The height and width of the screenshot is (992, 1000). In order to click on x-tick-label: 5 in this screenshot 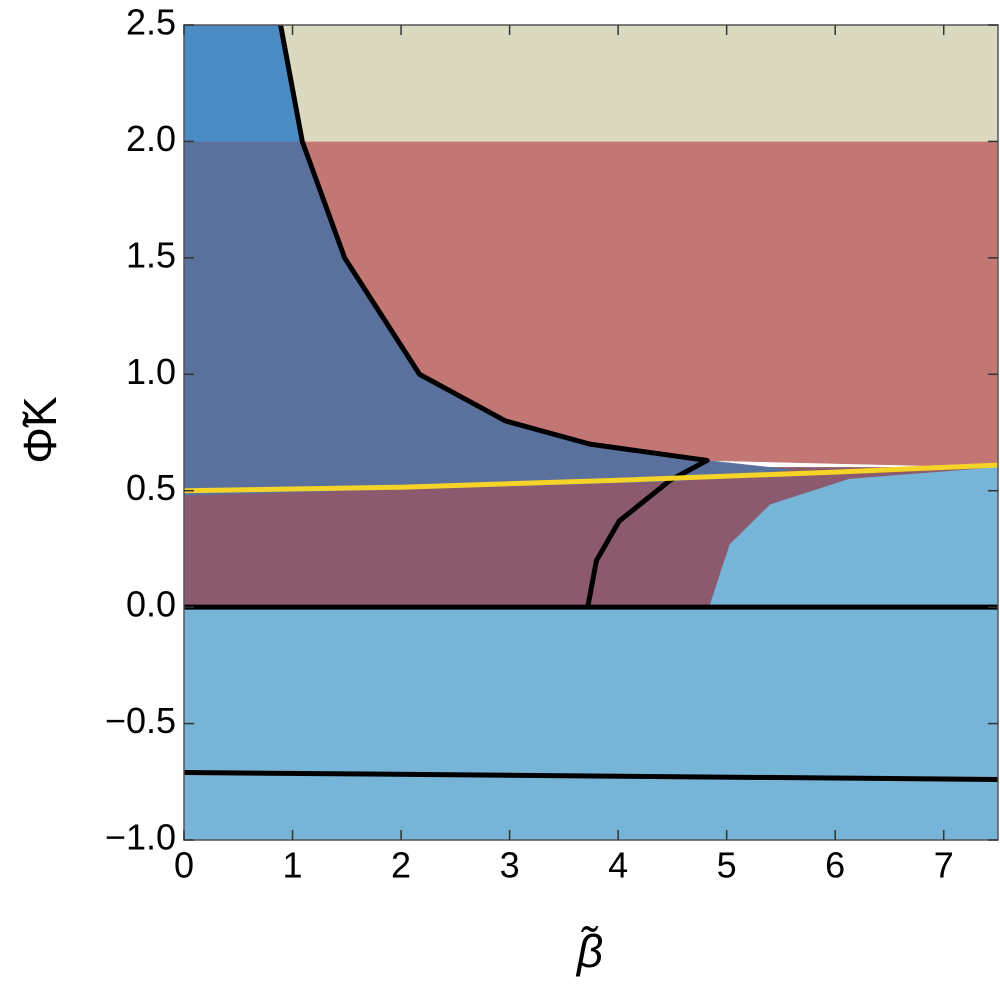, I will do `click(727, 865)`.